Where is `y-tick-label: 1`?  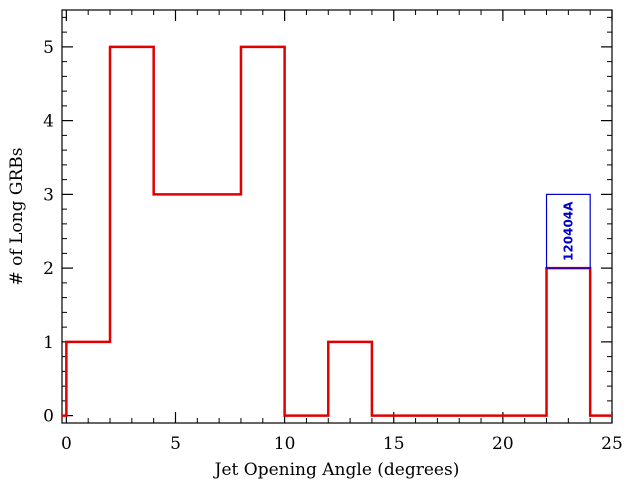
y-tick-label: 1 is located at coordinates (48, 343).